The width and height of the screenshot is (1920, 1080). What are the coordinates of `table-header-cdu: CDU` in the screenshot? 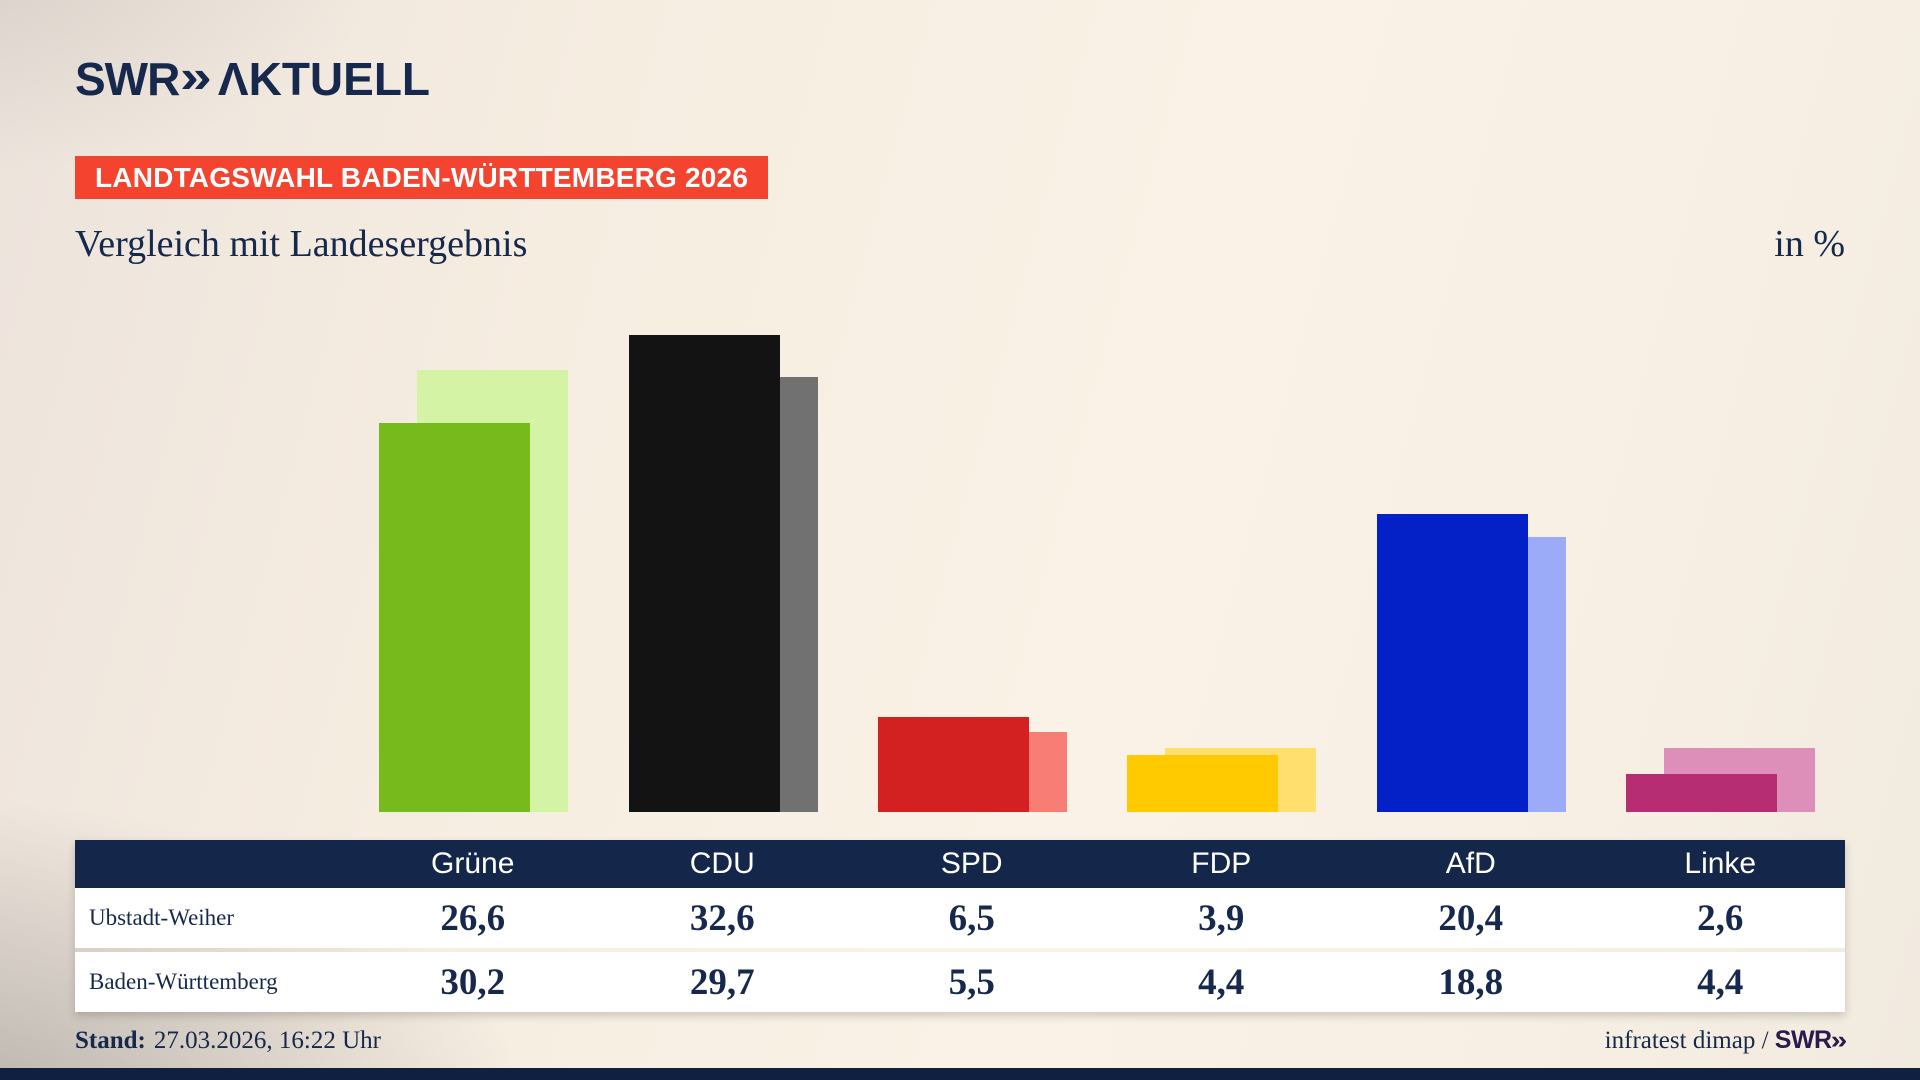 It's located at (722, 863).